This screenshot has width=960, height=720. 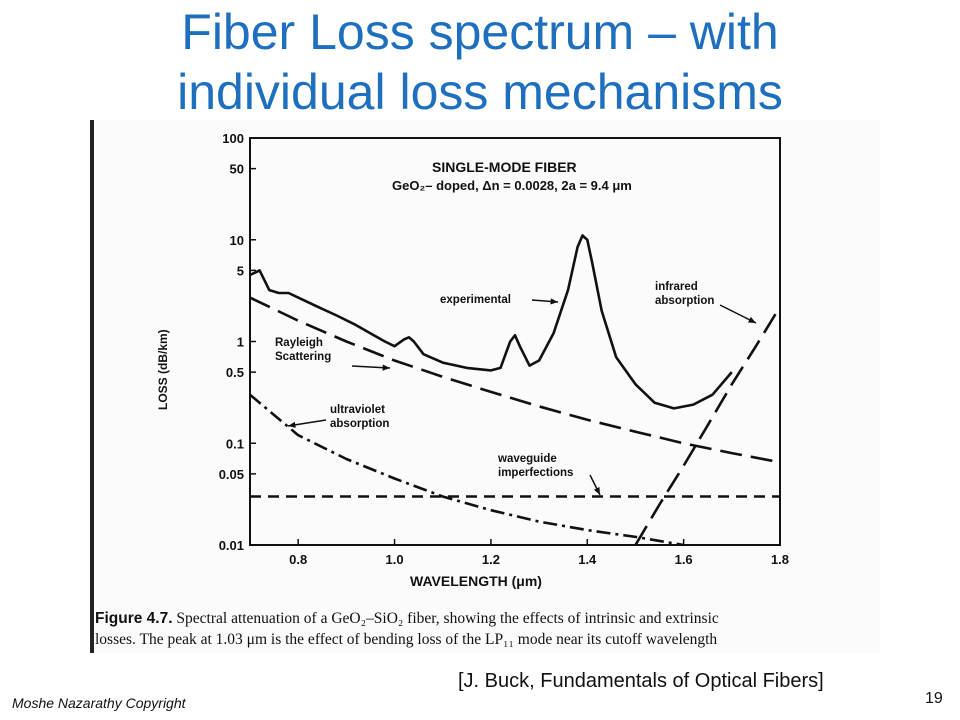 What do you see at coordinates (504, 167) in the screenshot?
I see `chart-title: SINGLE-MODE FIBER` at bounding box center [504, 167].